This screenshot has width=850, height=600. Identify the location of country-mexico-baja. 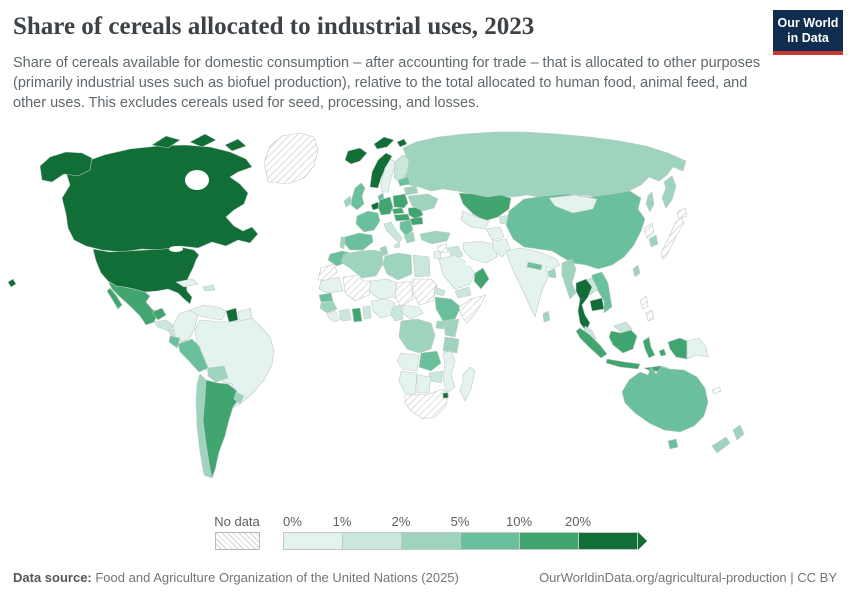
(114, 298).